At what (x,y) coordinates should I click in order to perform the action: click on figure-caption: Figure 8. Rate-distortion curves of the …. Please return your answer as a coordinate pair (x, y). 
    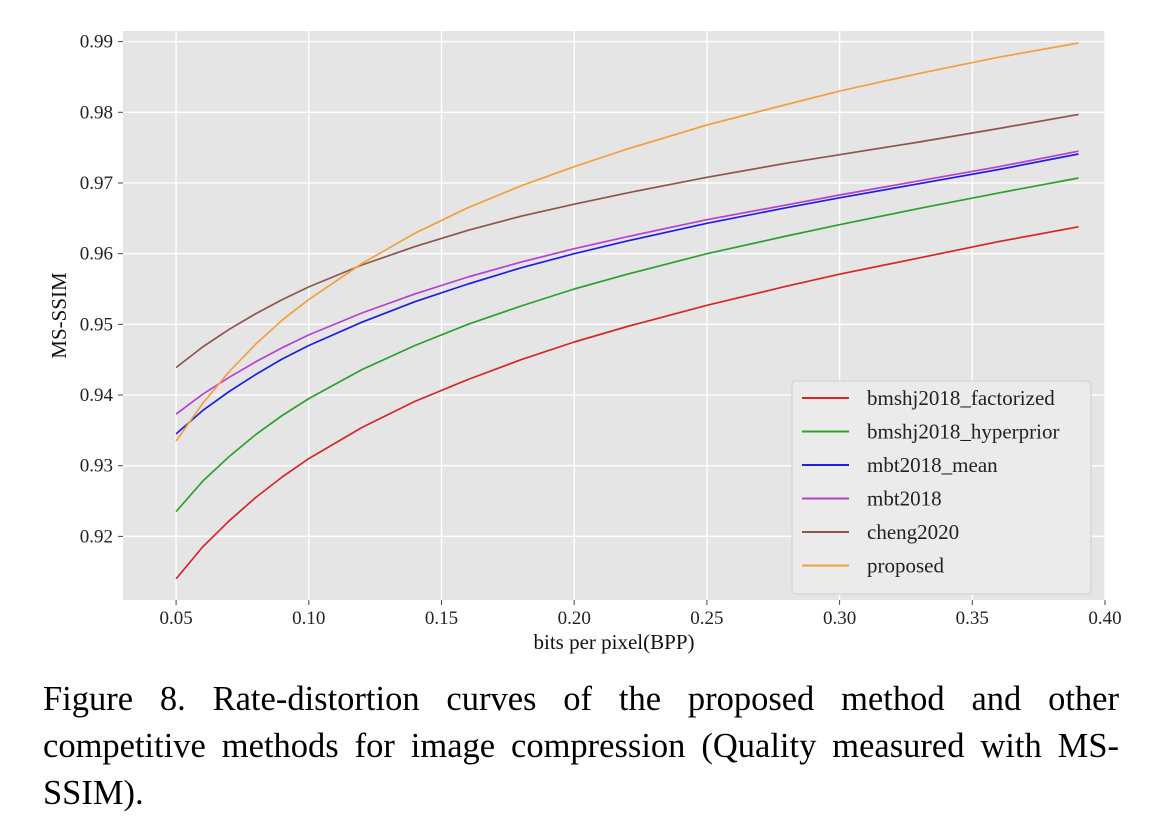
    Looking at the image, I should click on (581, 746).